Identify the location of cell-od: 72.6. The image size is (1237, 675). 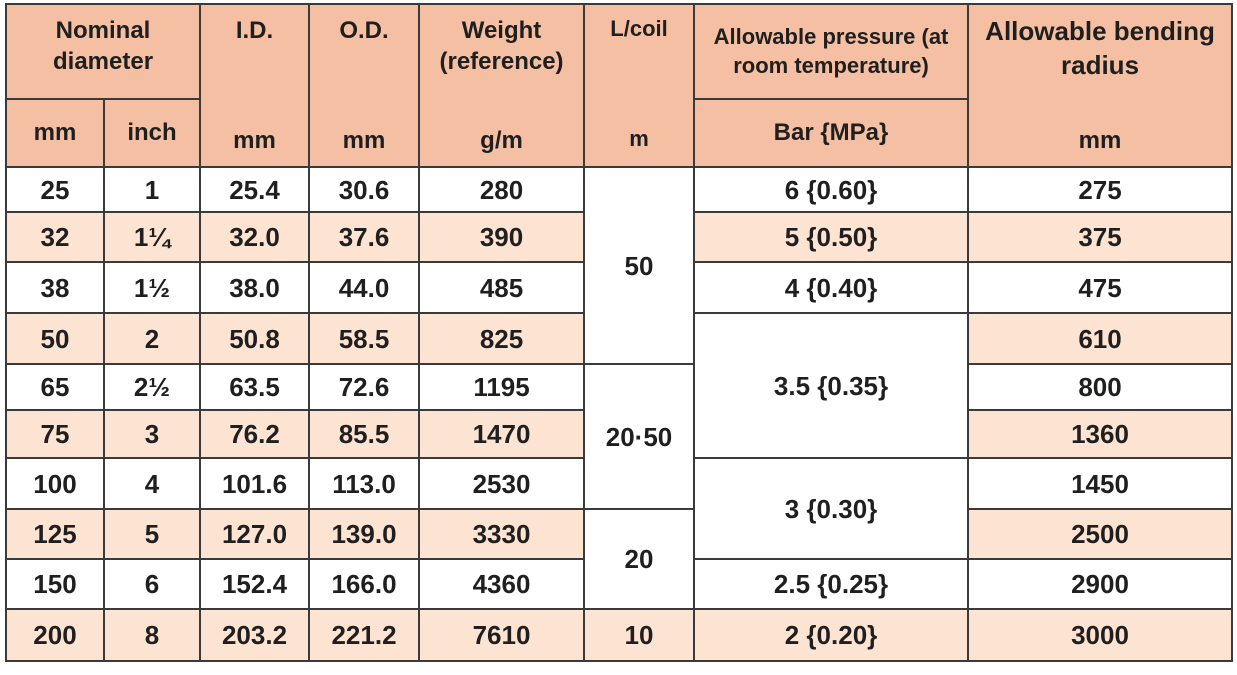
(364, 387).